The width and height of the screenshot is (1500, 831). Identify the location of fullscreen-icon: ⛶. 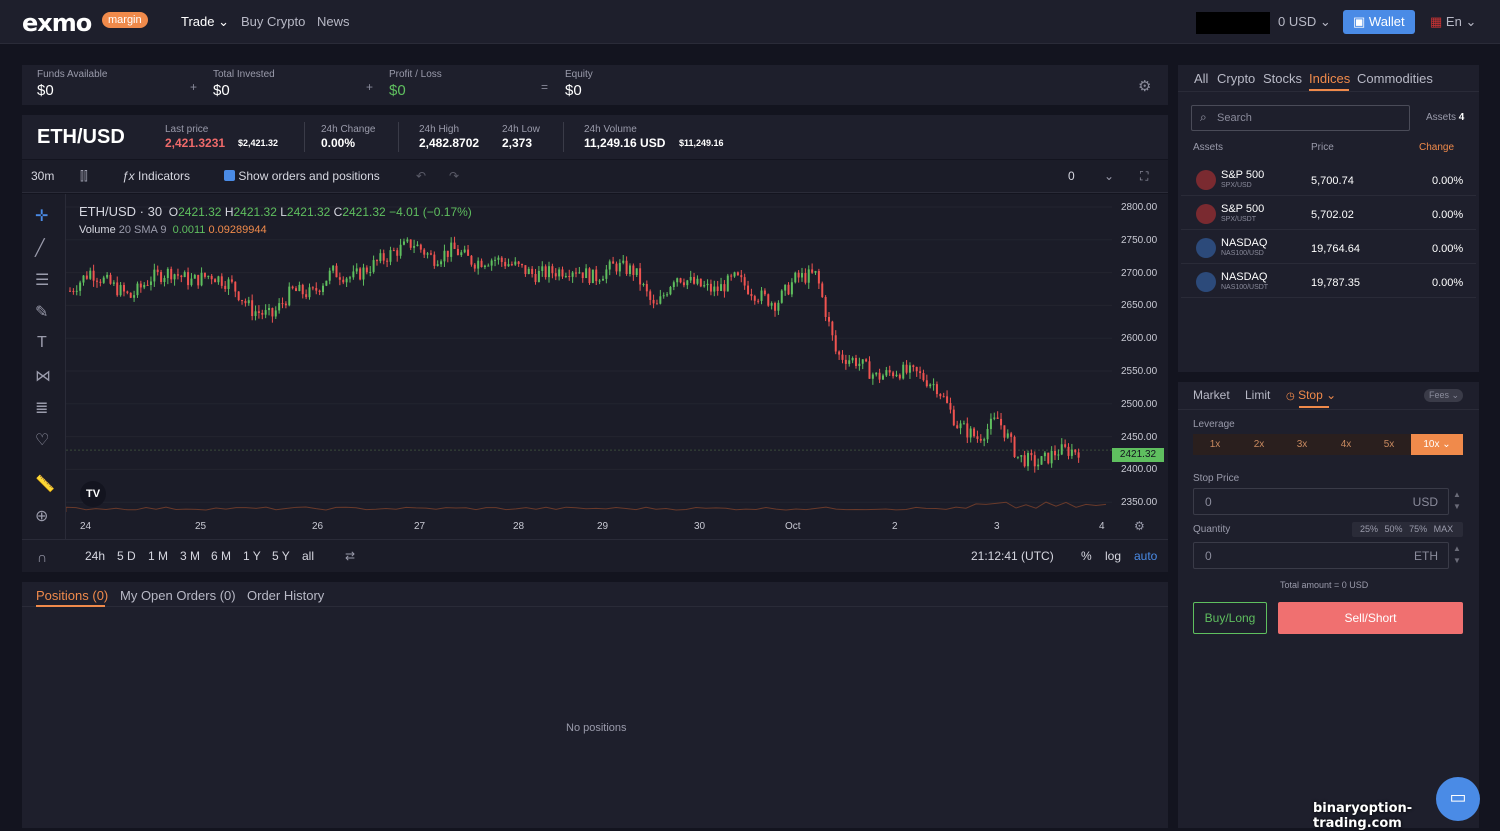
(1144, 176).